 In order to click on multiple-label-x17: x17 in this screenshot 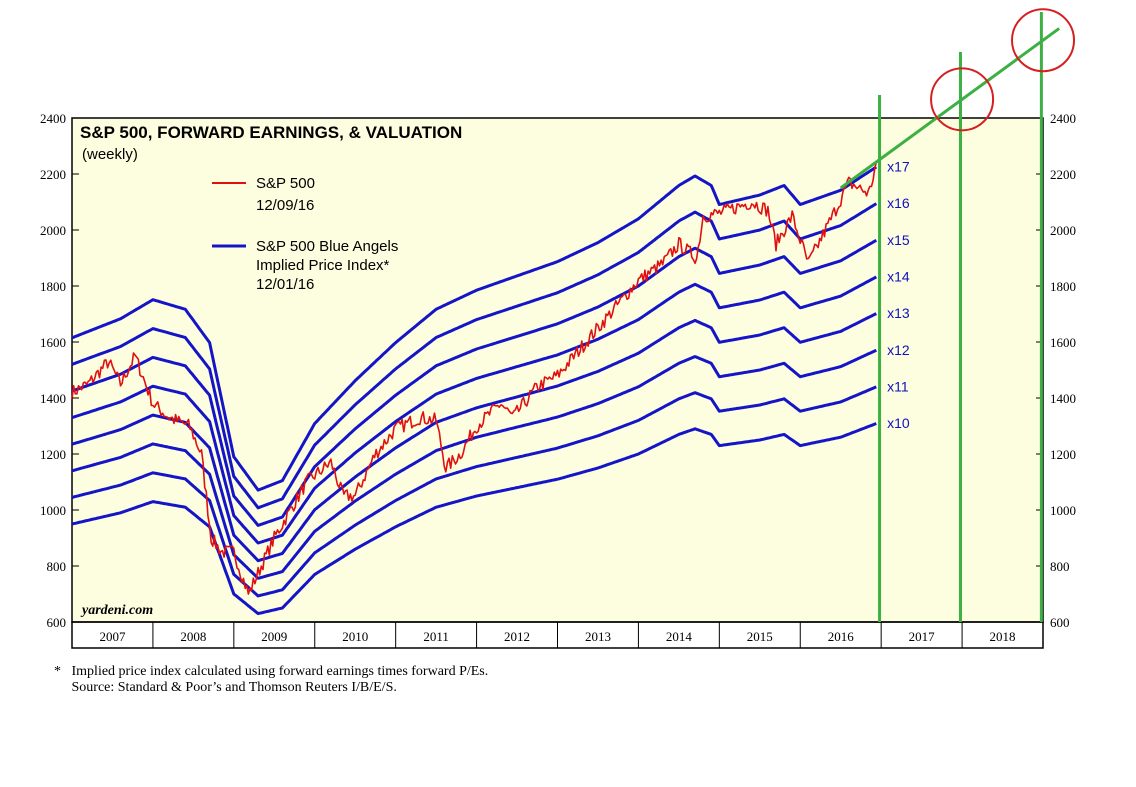, I will do `click(898, 166)`.